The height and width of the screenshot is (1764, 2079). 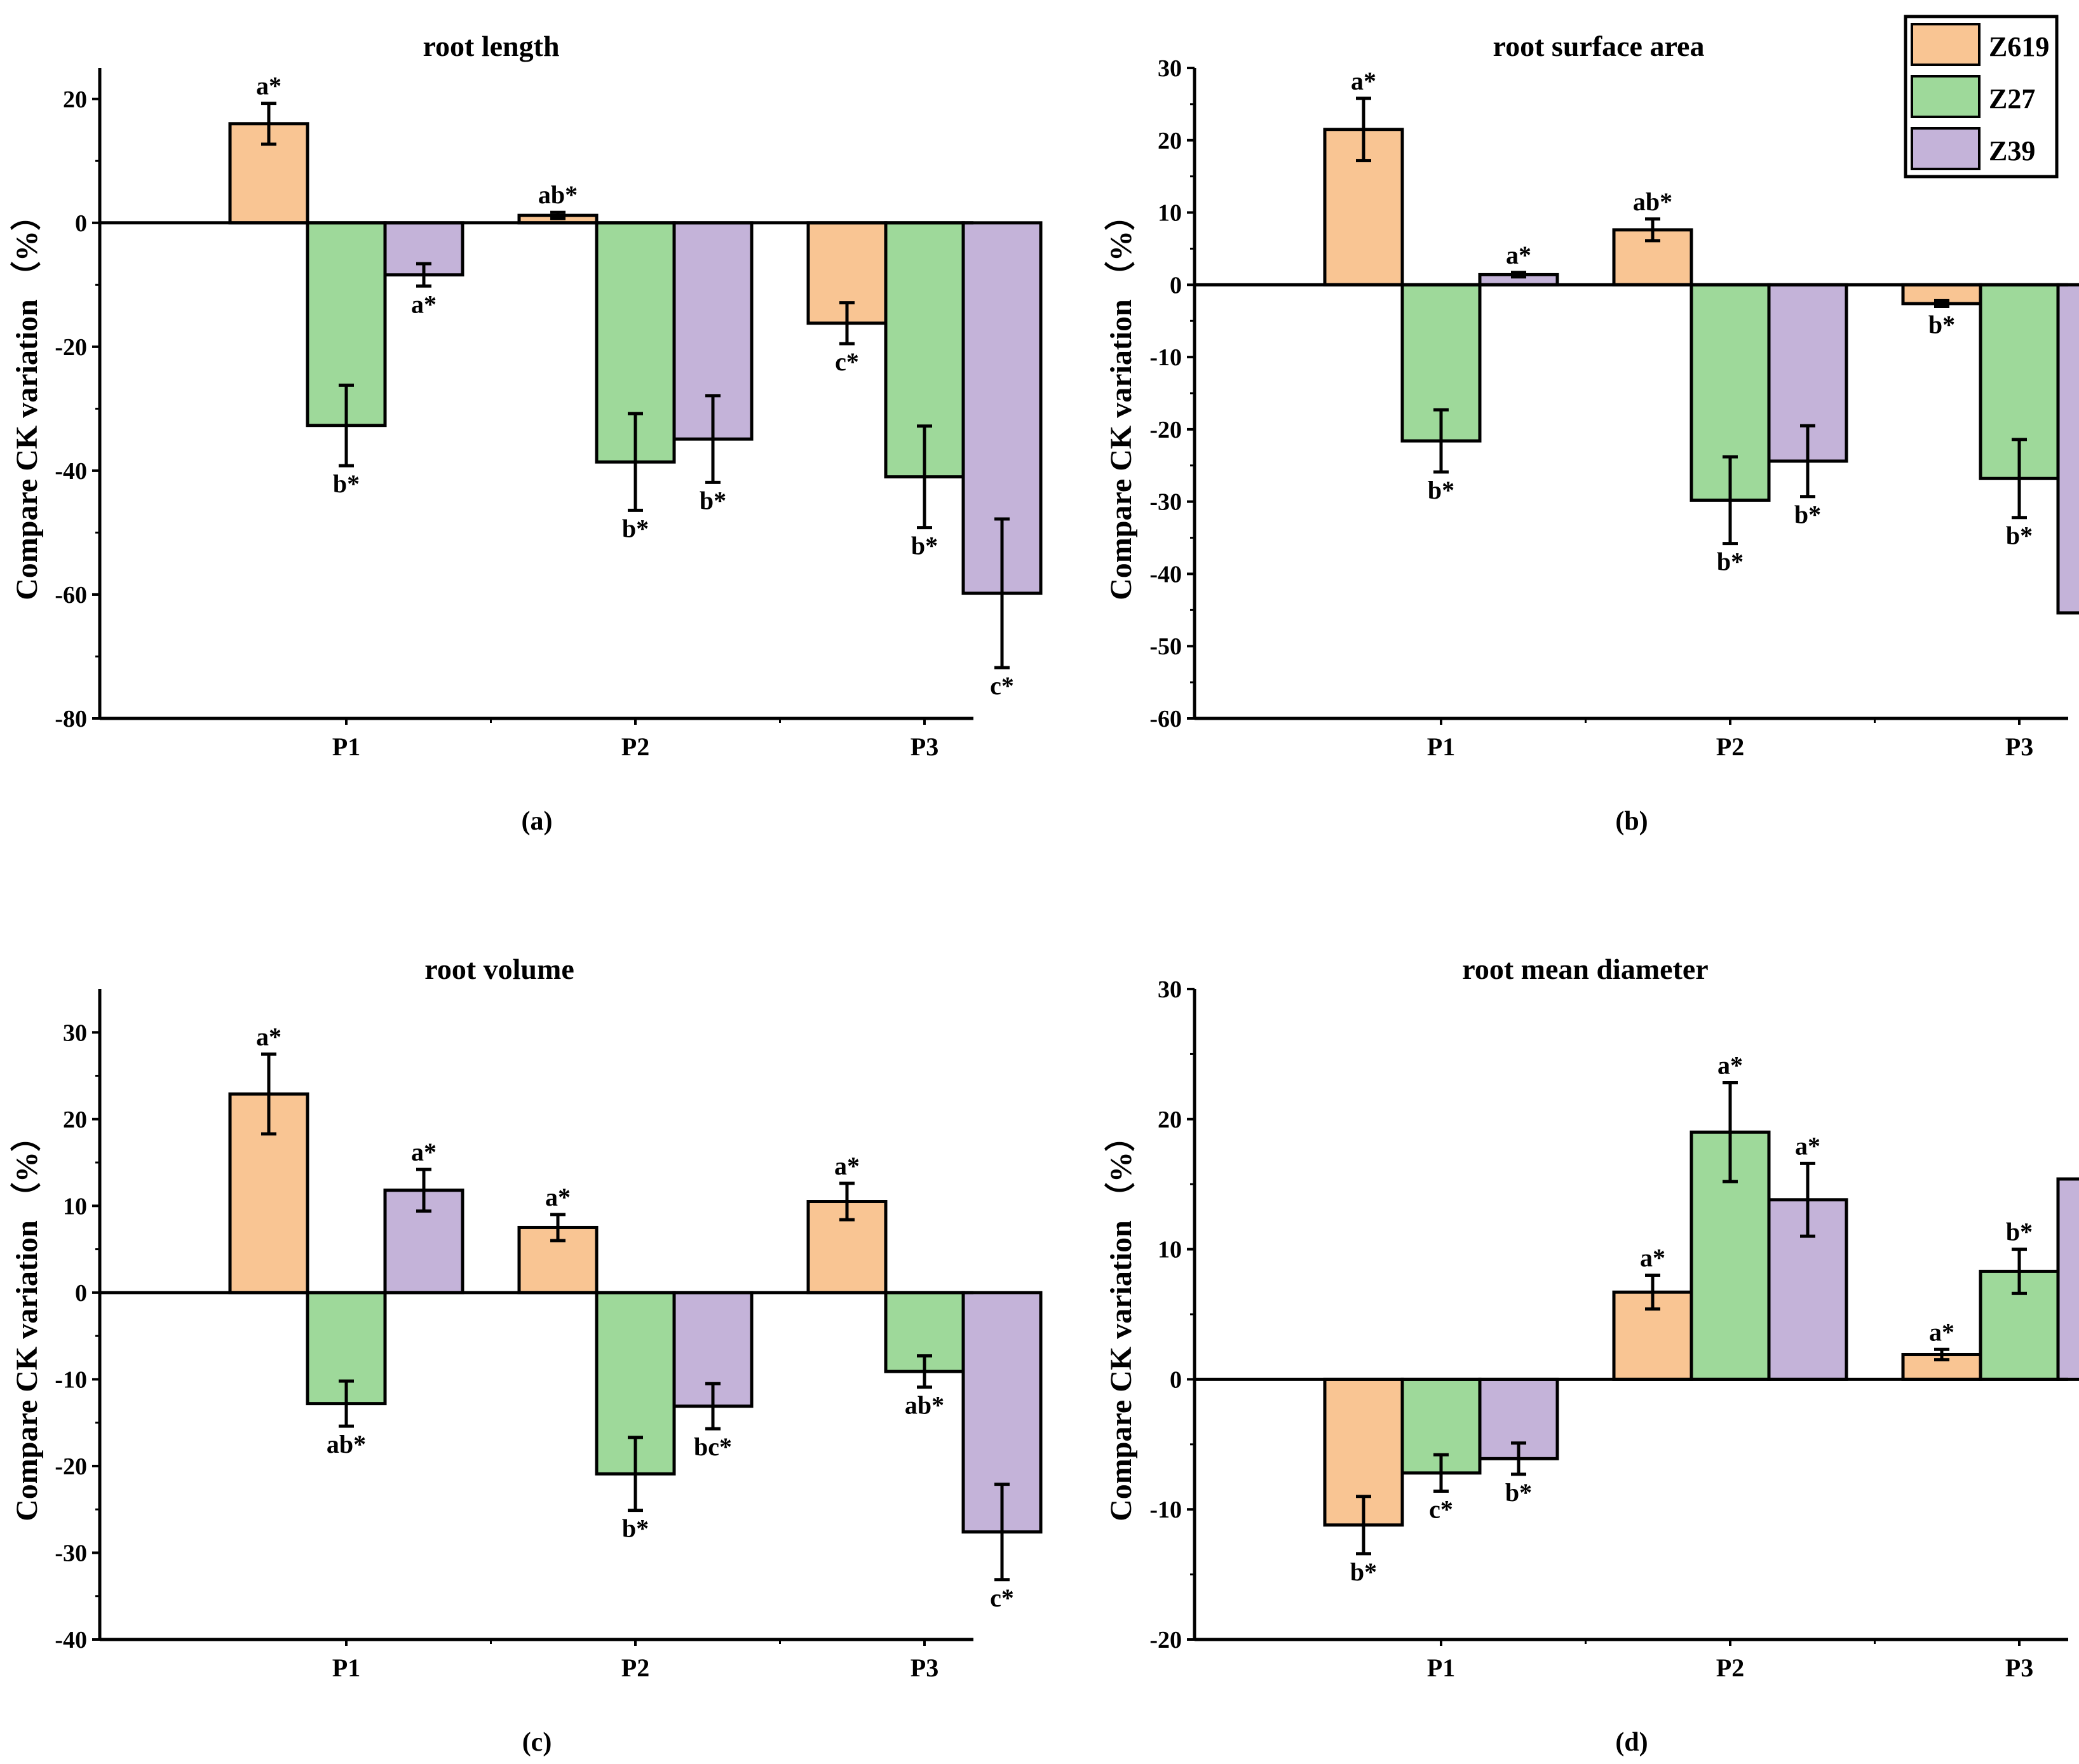 I want to click on panel-d-sublabel: (d), so click(x=1631, y=1743).